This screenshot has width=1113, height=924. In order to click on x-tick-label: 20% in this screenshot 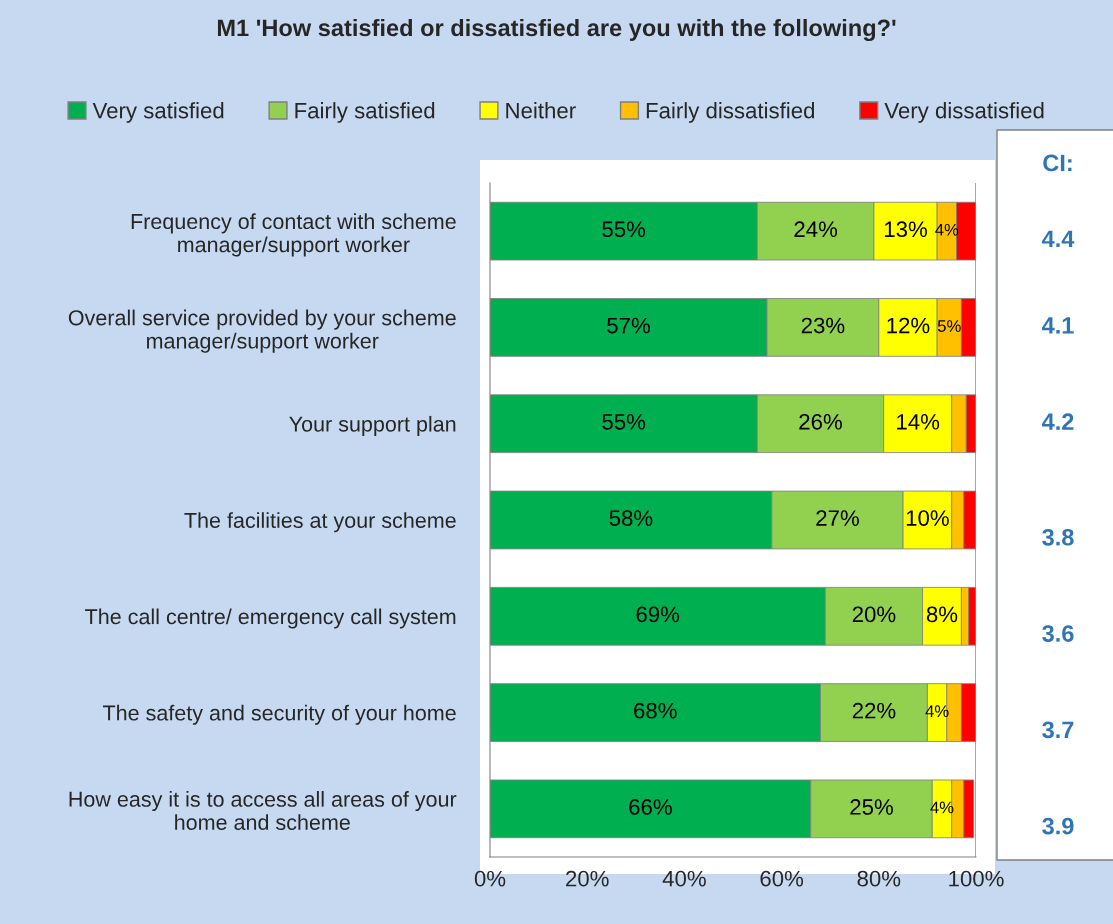, I will do `click(587, 878)`.